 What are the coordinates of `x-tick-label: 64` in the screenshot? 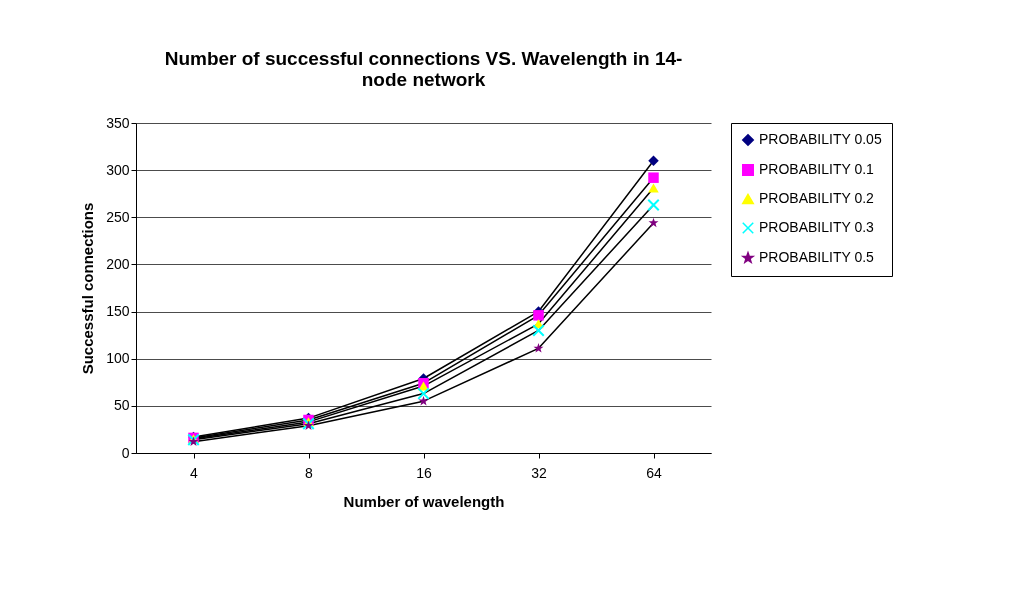 It's located at (654, 472).